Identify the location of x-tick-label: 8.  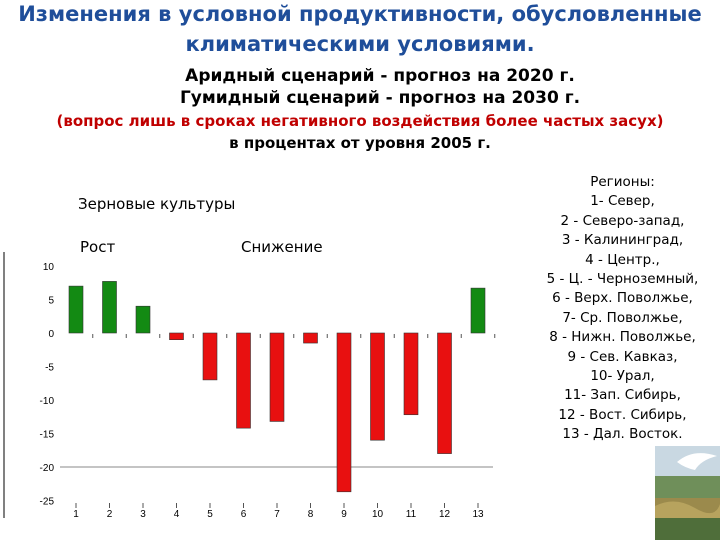
(311, 514).